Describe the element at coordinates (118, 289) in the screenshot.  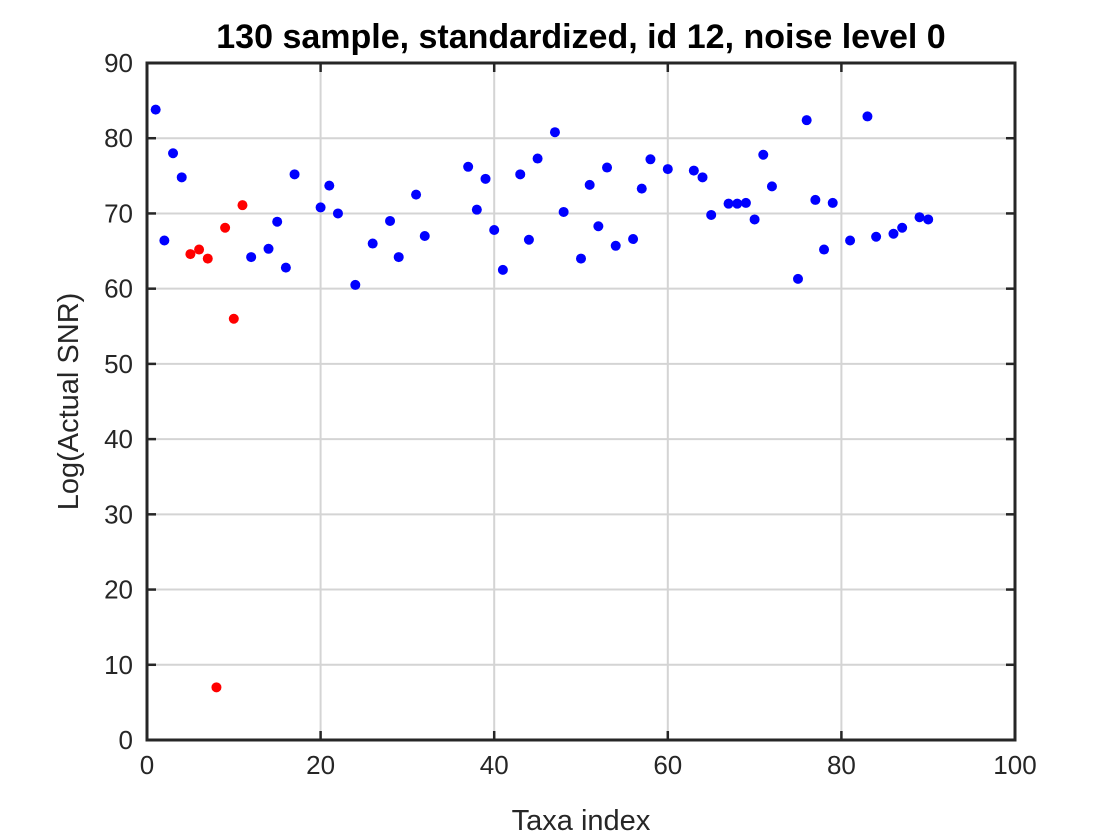
I see `y-tick-label: 60` at that location.